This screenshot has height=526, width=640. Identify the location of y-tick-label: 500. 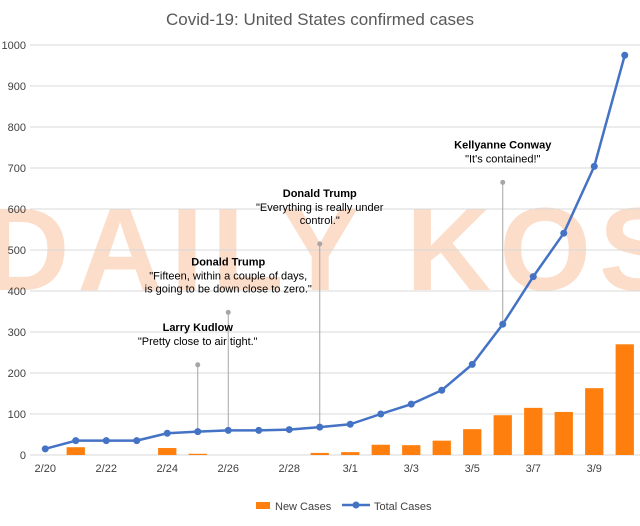
(17, 251).